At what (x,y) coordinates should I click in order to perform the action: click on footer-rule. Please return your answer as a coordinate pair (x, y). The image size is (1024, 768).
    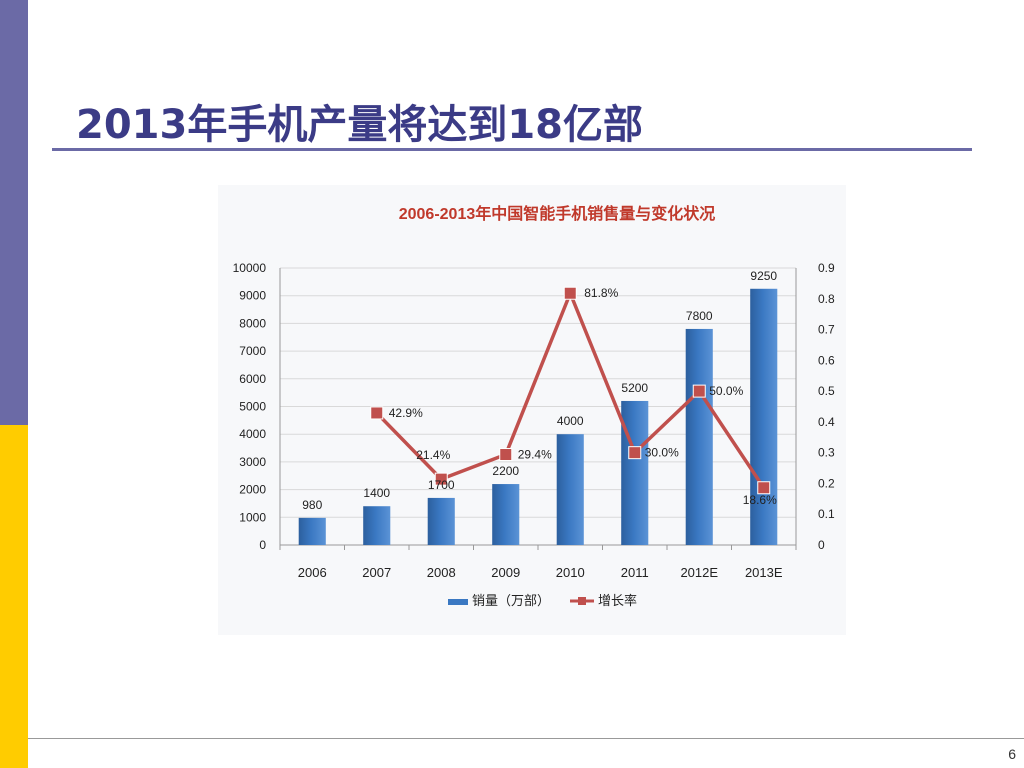
    Looking at the image, I should click on (526, 738).